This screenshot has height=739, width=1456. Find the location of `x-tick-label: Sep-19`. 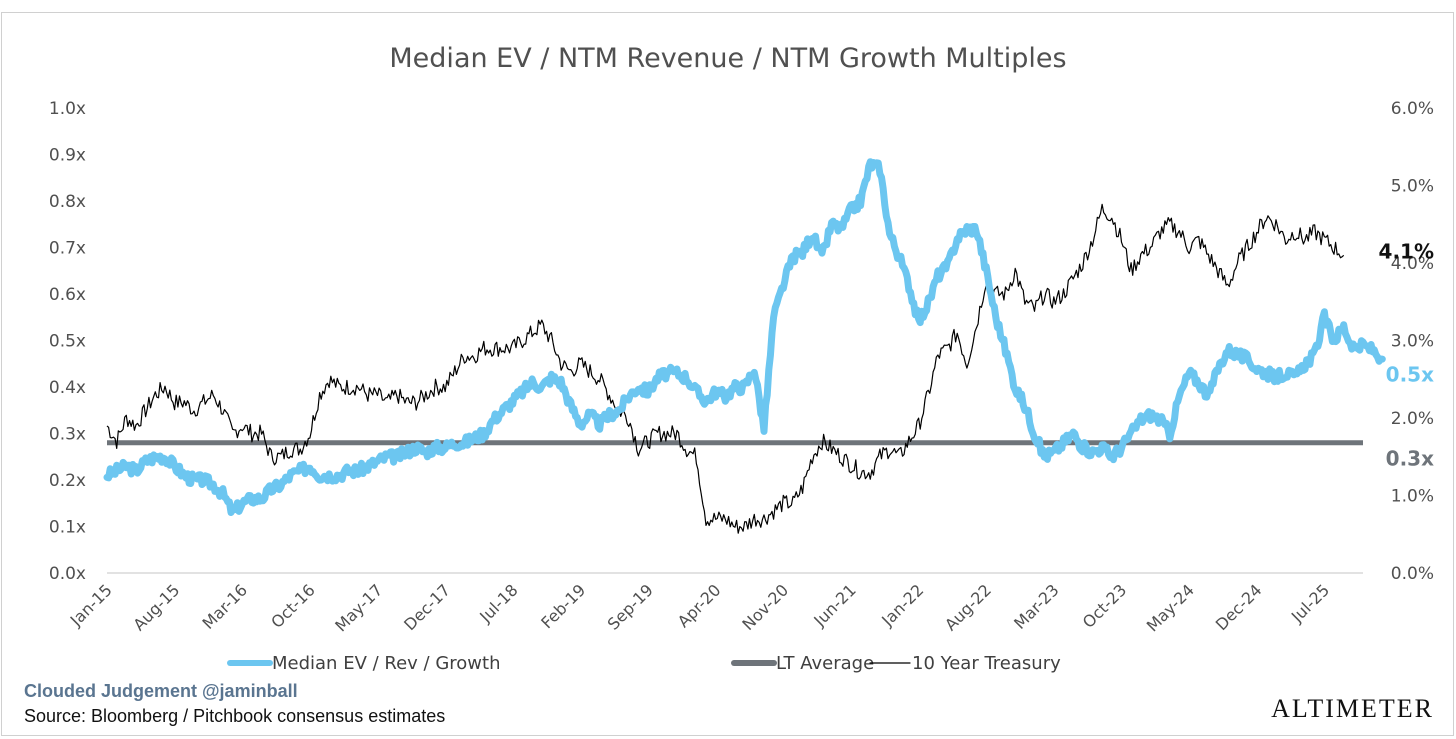

x-tick-label: Sep-19 is located at coordinates (630, 606).